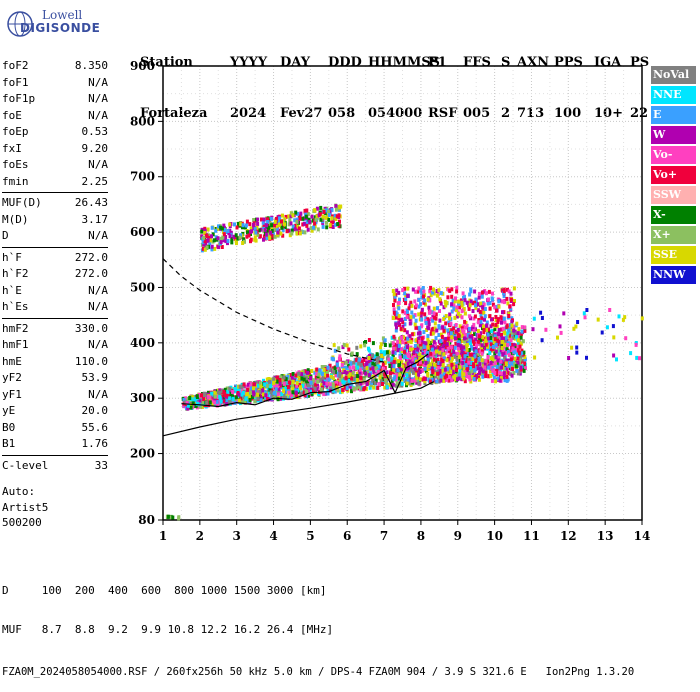 This screenshot has width=700, height=692. I want to click on param-row: foF2 8.350, so click(55, 66).